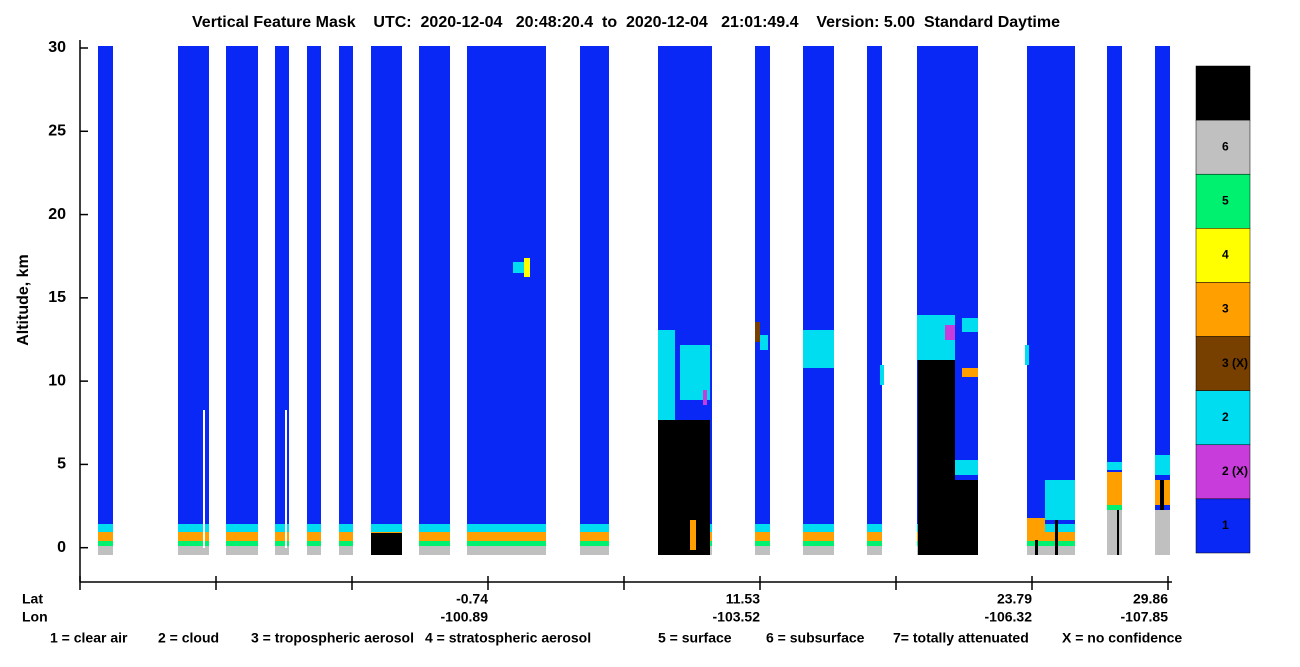 The height and width of the screenshot is (667, 1300). Describe the element at coordinates (1150, 599) in the screenshot. I see `lat-tick-label: 29.86` at that location.